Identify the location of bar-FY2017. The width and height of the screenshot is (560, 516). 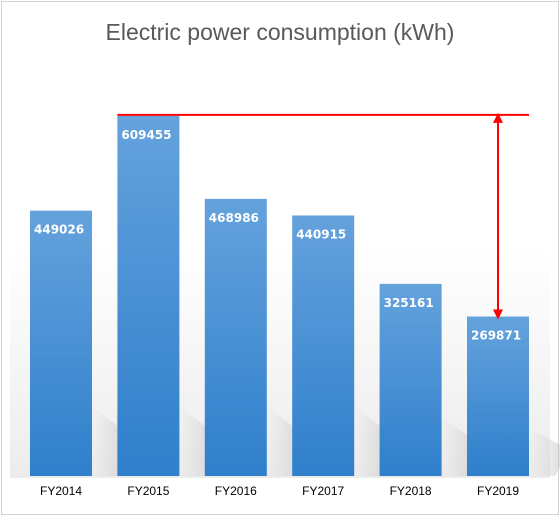
(323, 345).